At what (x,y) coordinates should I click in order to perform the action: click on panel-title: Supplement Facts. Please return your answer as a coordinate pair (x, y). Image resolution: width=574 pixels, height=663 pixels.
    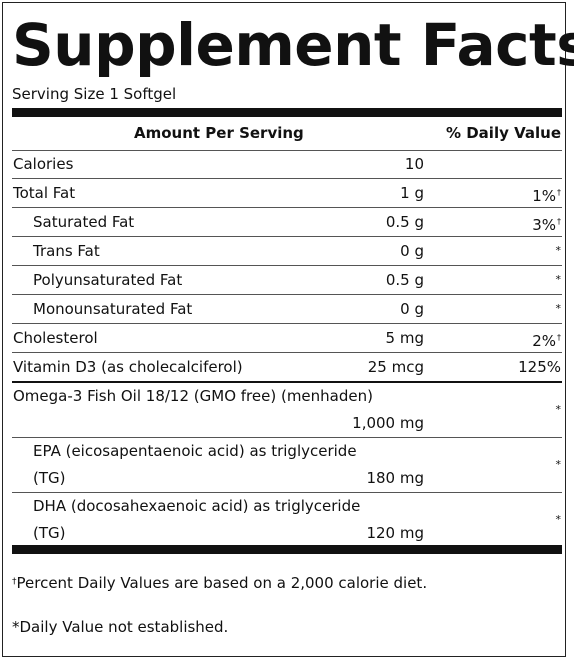
    Looking at the image, I should click on (293, 45).